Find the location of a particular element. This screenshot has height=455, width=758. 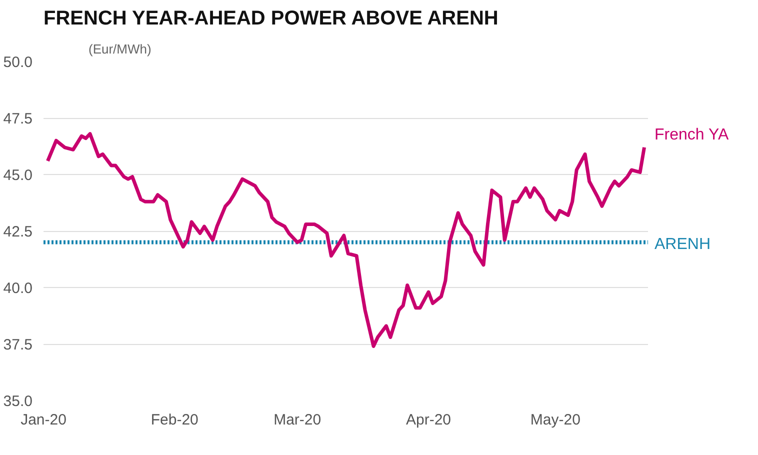

series-label: French YA is located at coordinates (691, 135).